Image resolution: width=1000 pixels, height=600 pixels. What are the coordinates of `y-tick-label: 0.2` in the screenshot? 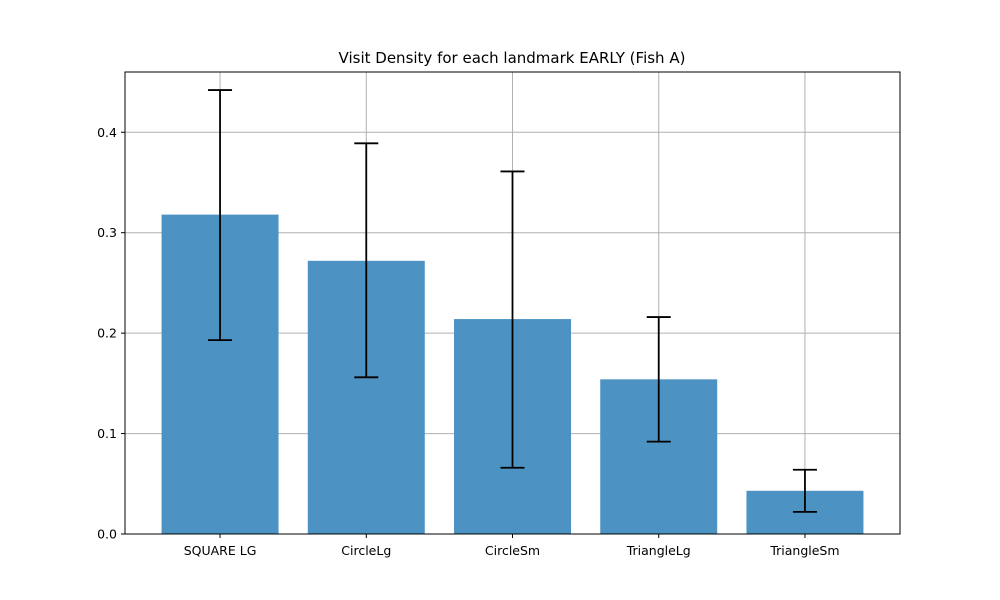 It's located at (107, 333).